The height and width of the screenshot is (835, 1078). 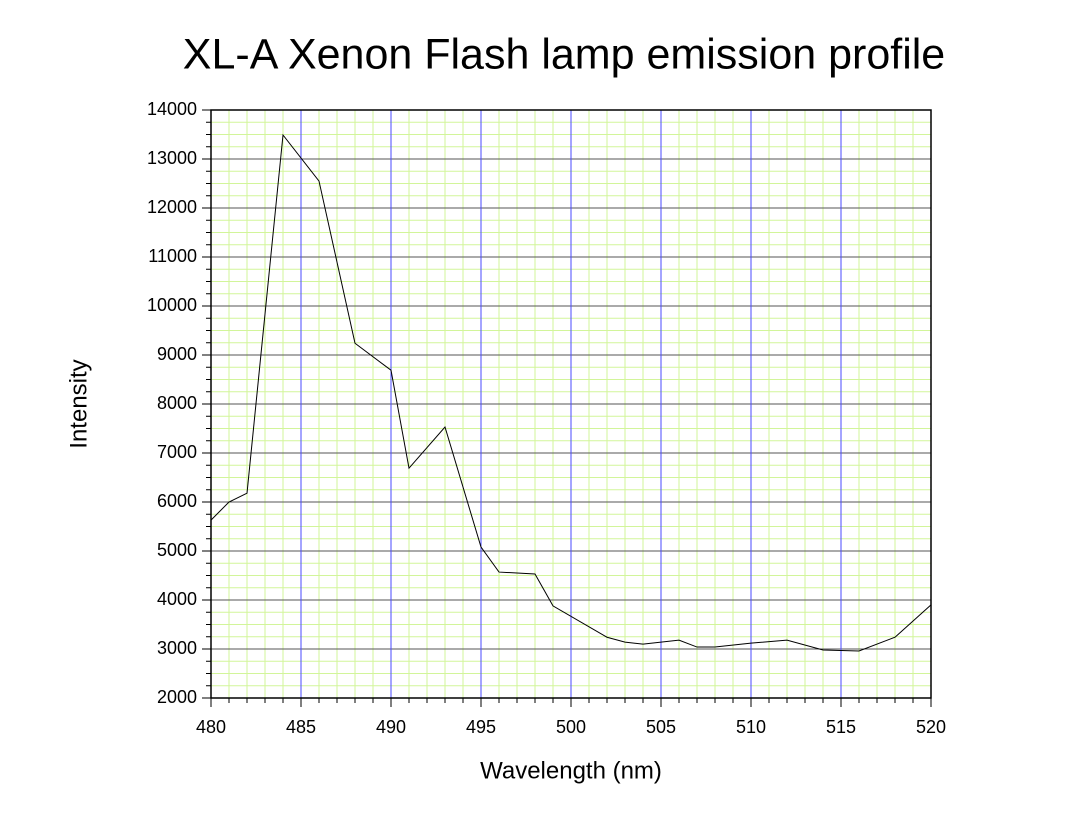 I want to click on y-tick-label: 8000, so click(x=177, y=403).